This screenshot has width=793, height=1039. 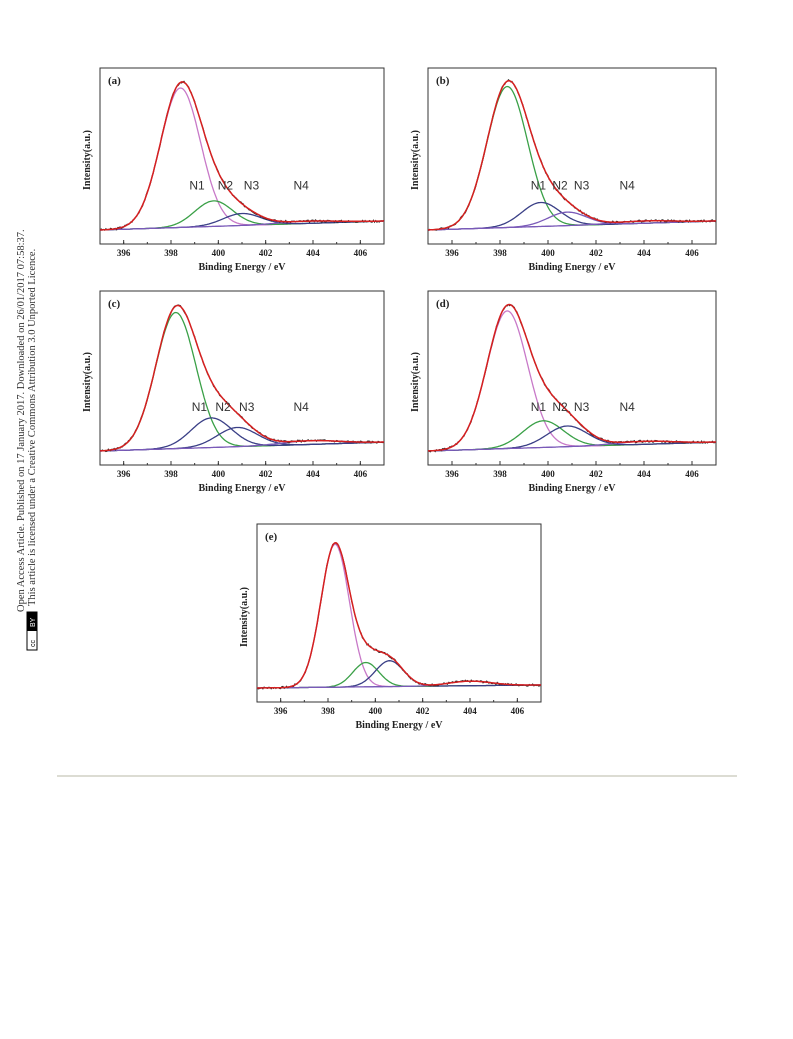 What do you see at coordinates (397, 776) in the screenshot?
I see `page-divider` at bounding box center [397, 776].